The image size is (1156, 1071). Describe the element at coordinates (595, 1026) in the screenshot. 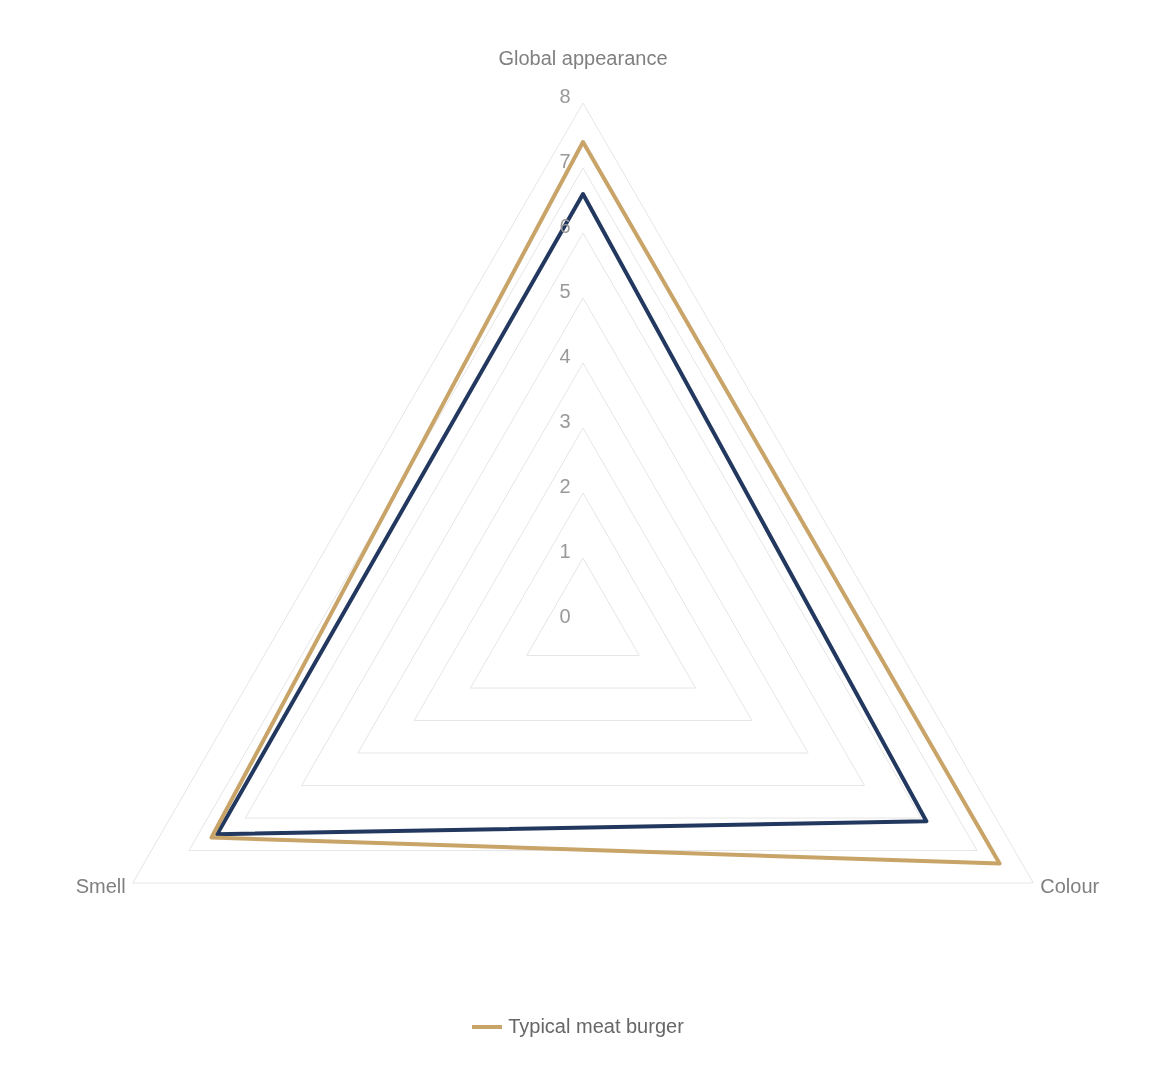

I see `legend-label: Typical meat burger` at that location.